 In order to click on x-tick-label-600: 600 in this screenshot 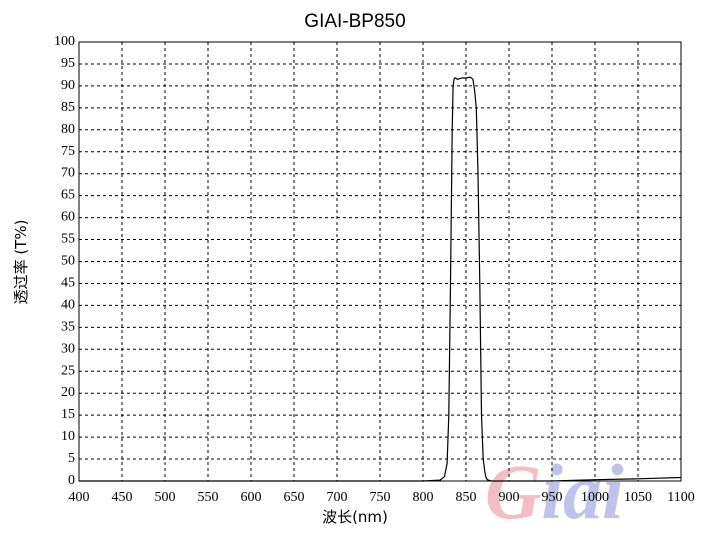, I will do `click(251, 497)`.